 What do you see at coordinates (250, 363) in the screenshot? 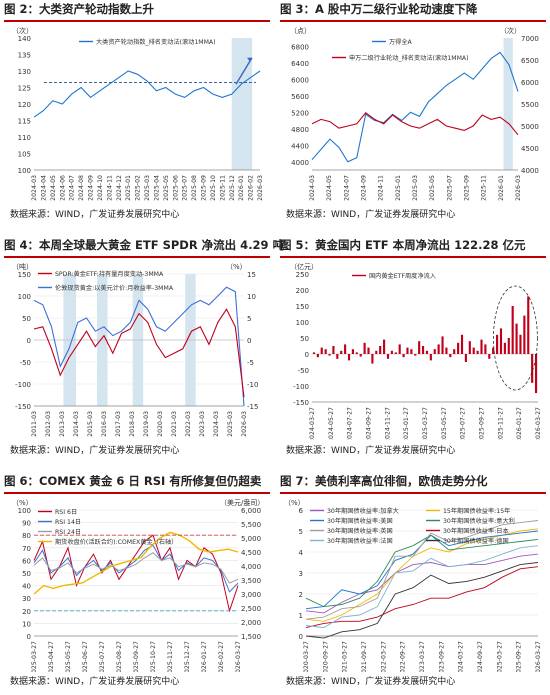
I see `y-right-tick-label: -5` at bounding box center [250, 363].